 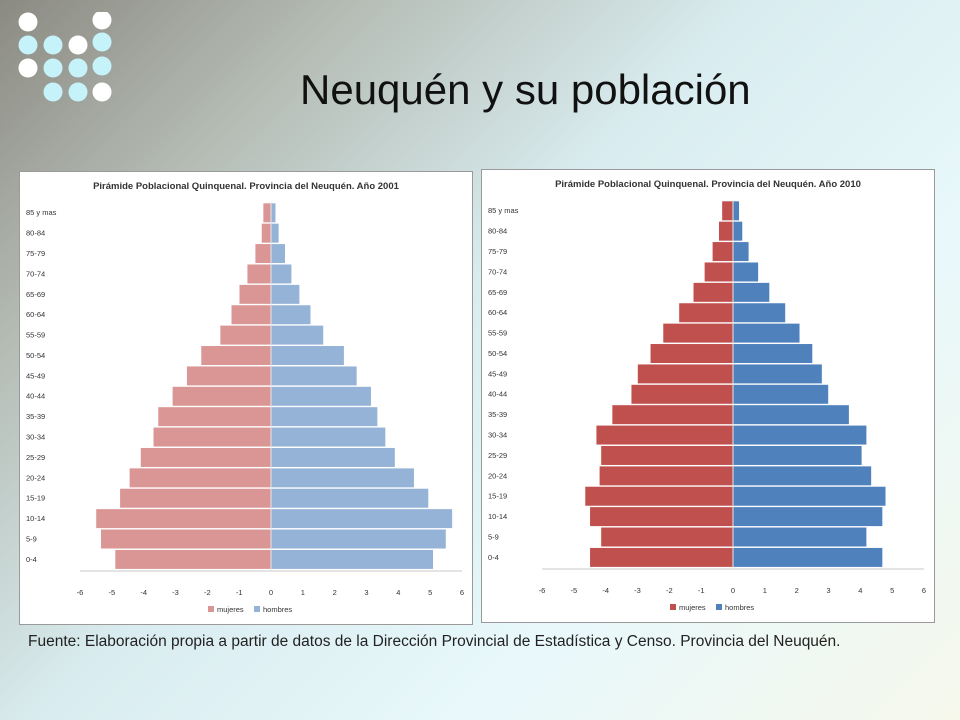 What do you see at coordinates (430, 592) in the screenshot?
I see `x-tick-label: 5` at bounding box center [430, 592].